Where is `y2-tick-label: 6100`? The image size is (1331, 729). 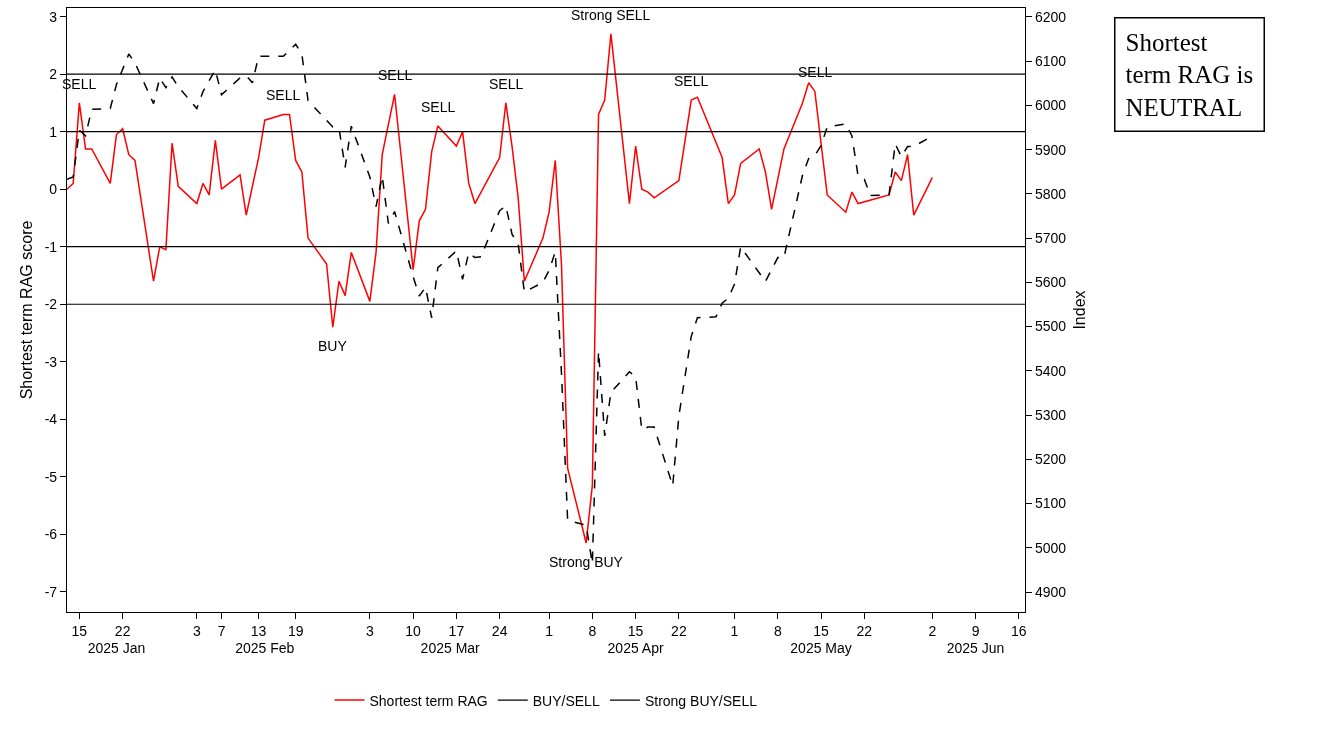 y2-tick-label: 6100 is located at coordinates (1050, 61).